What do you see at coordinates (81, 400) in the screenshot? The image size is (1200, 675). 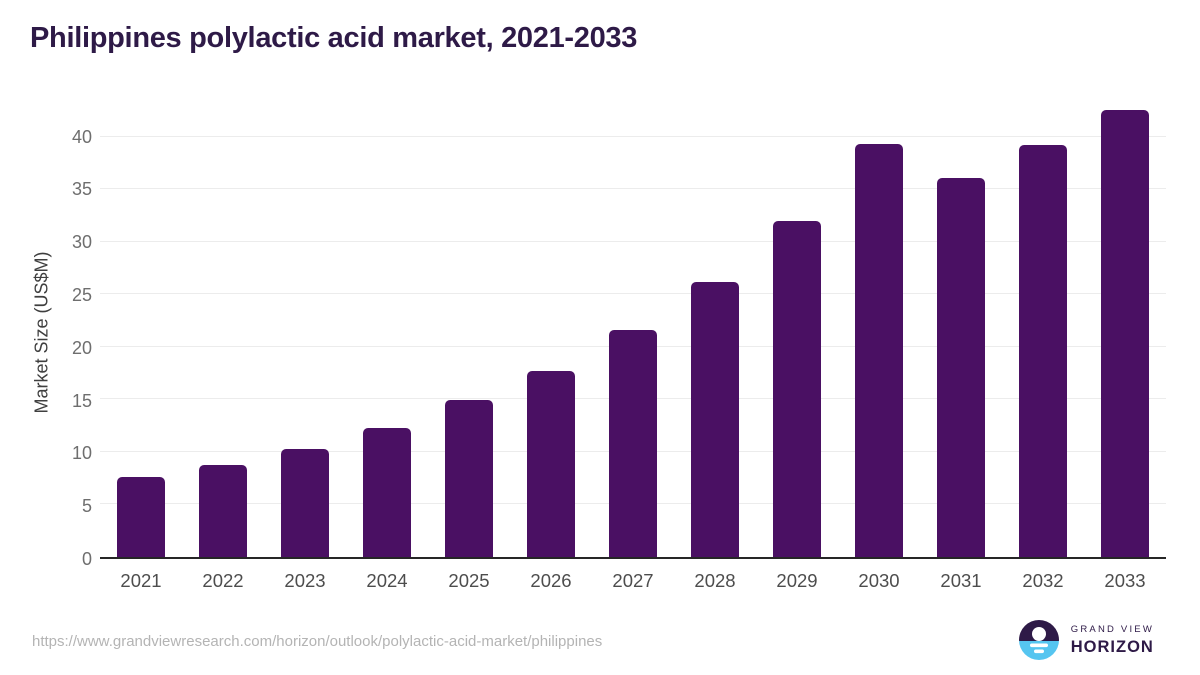 I see `y-tick-label-15: 15` at bounding box center [81, 400].